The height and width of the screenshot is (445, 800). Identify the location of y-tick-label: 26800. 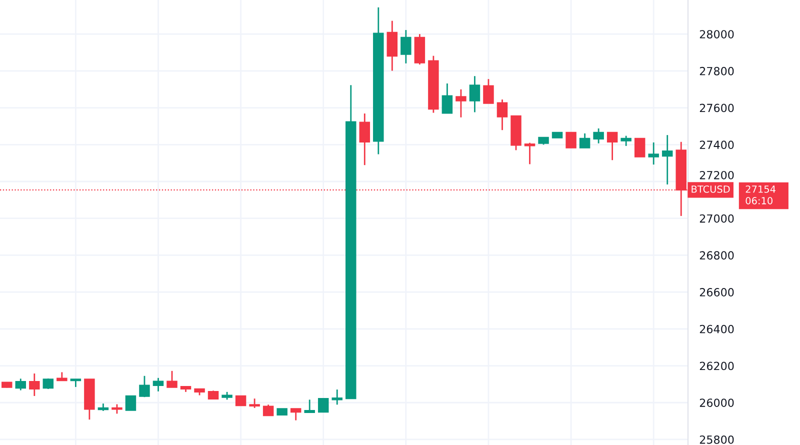
(717, 255).